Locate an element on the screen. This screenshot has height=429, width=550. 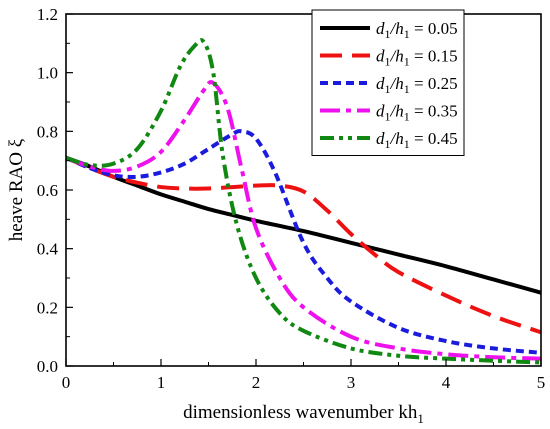
x-tick-label: 5 is located at coordinates (541, 382).